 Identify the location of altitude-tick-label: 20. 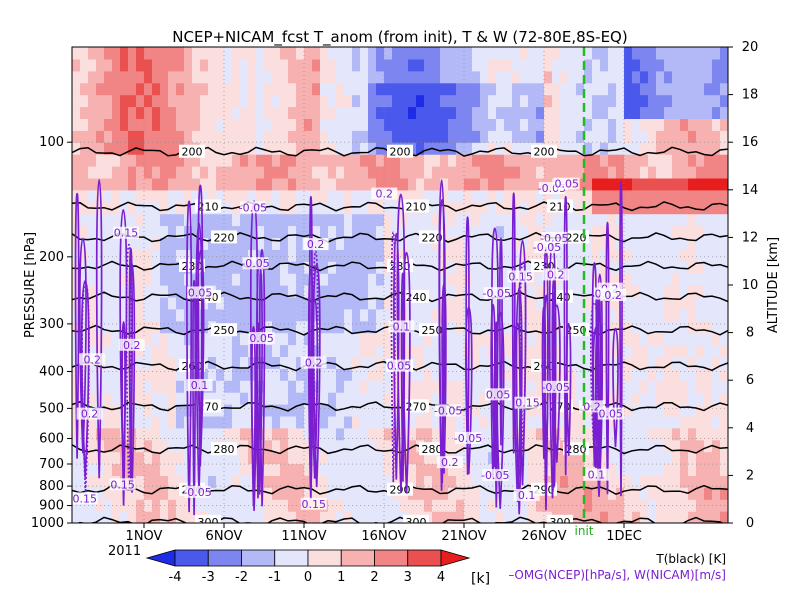
(750, 47).